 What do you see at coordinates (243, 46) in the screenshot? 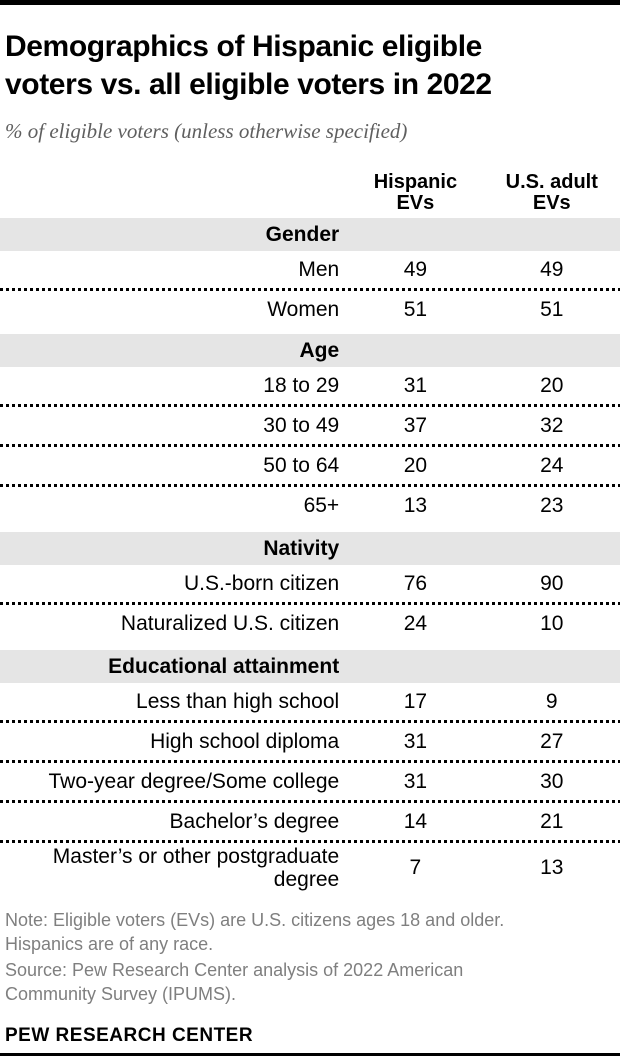
I see `title-line-1: Demographics of Hispanic eligible` at bounding box center [243, 46].